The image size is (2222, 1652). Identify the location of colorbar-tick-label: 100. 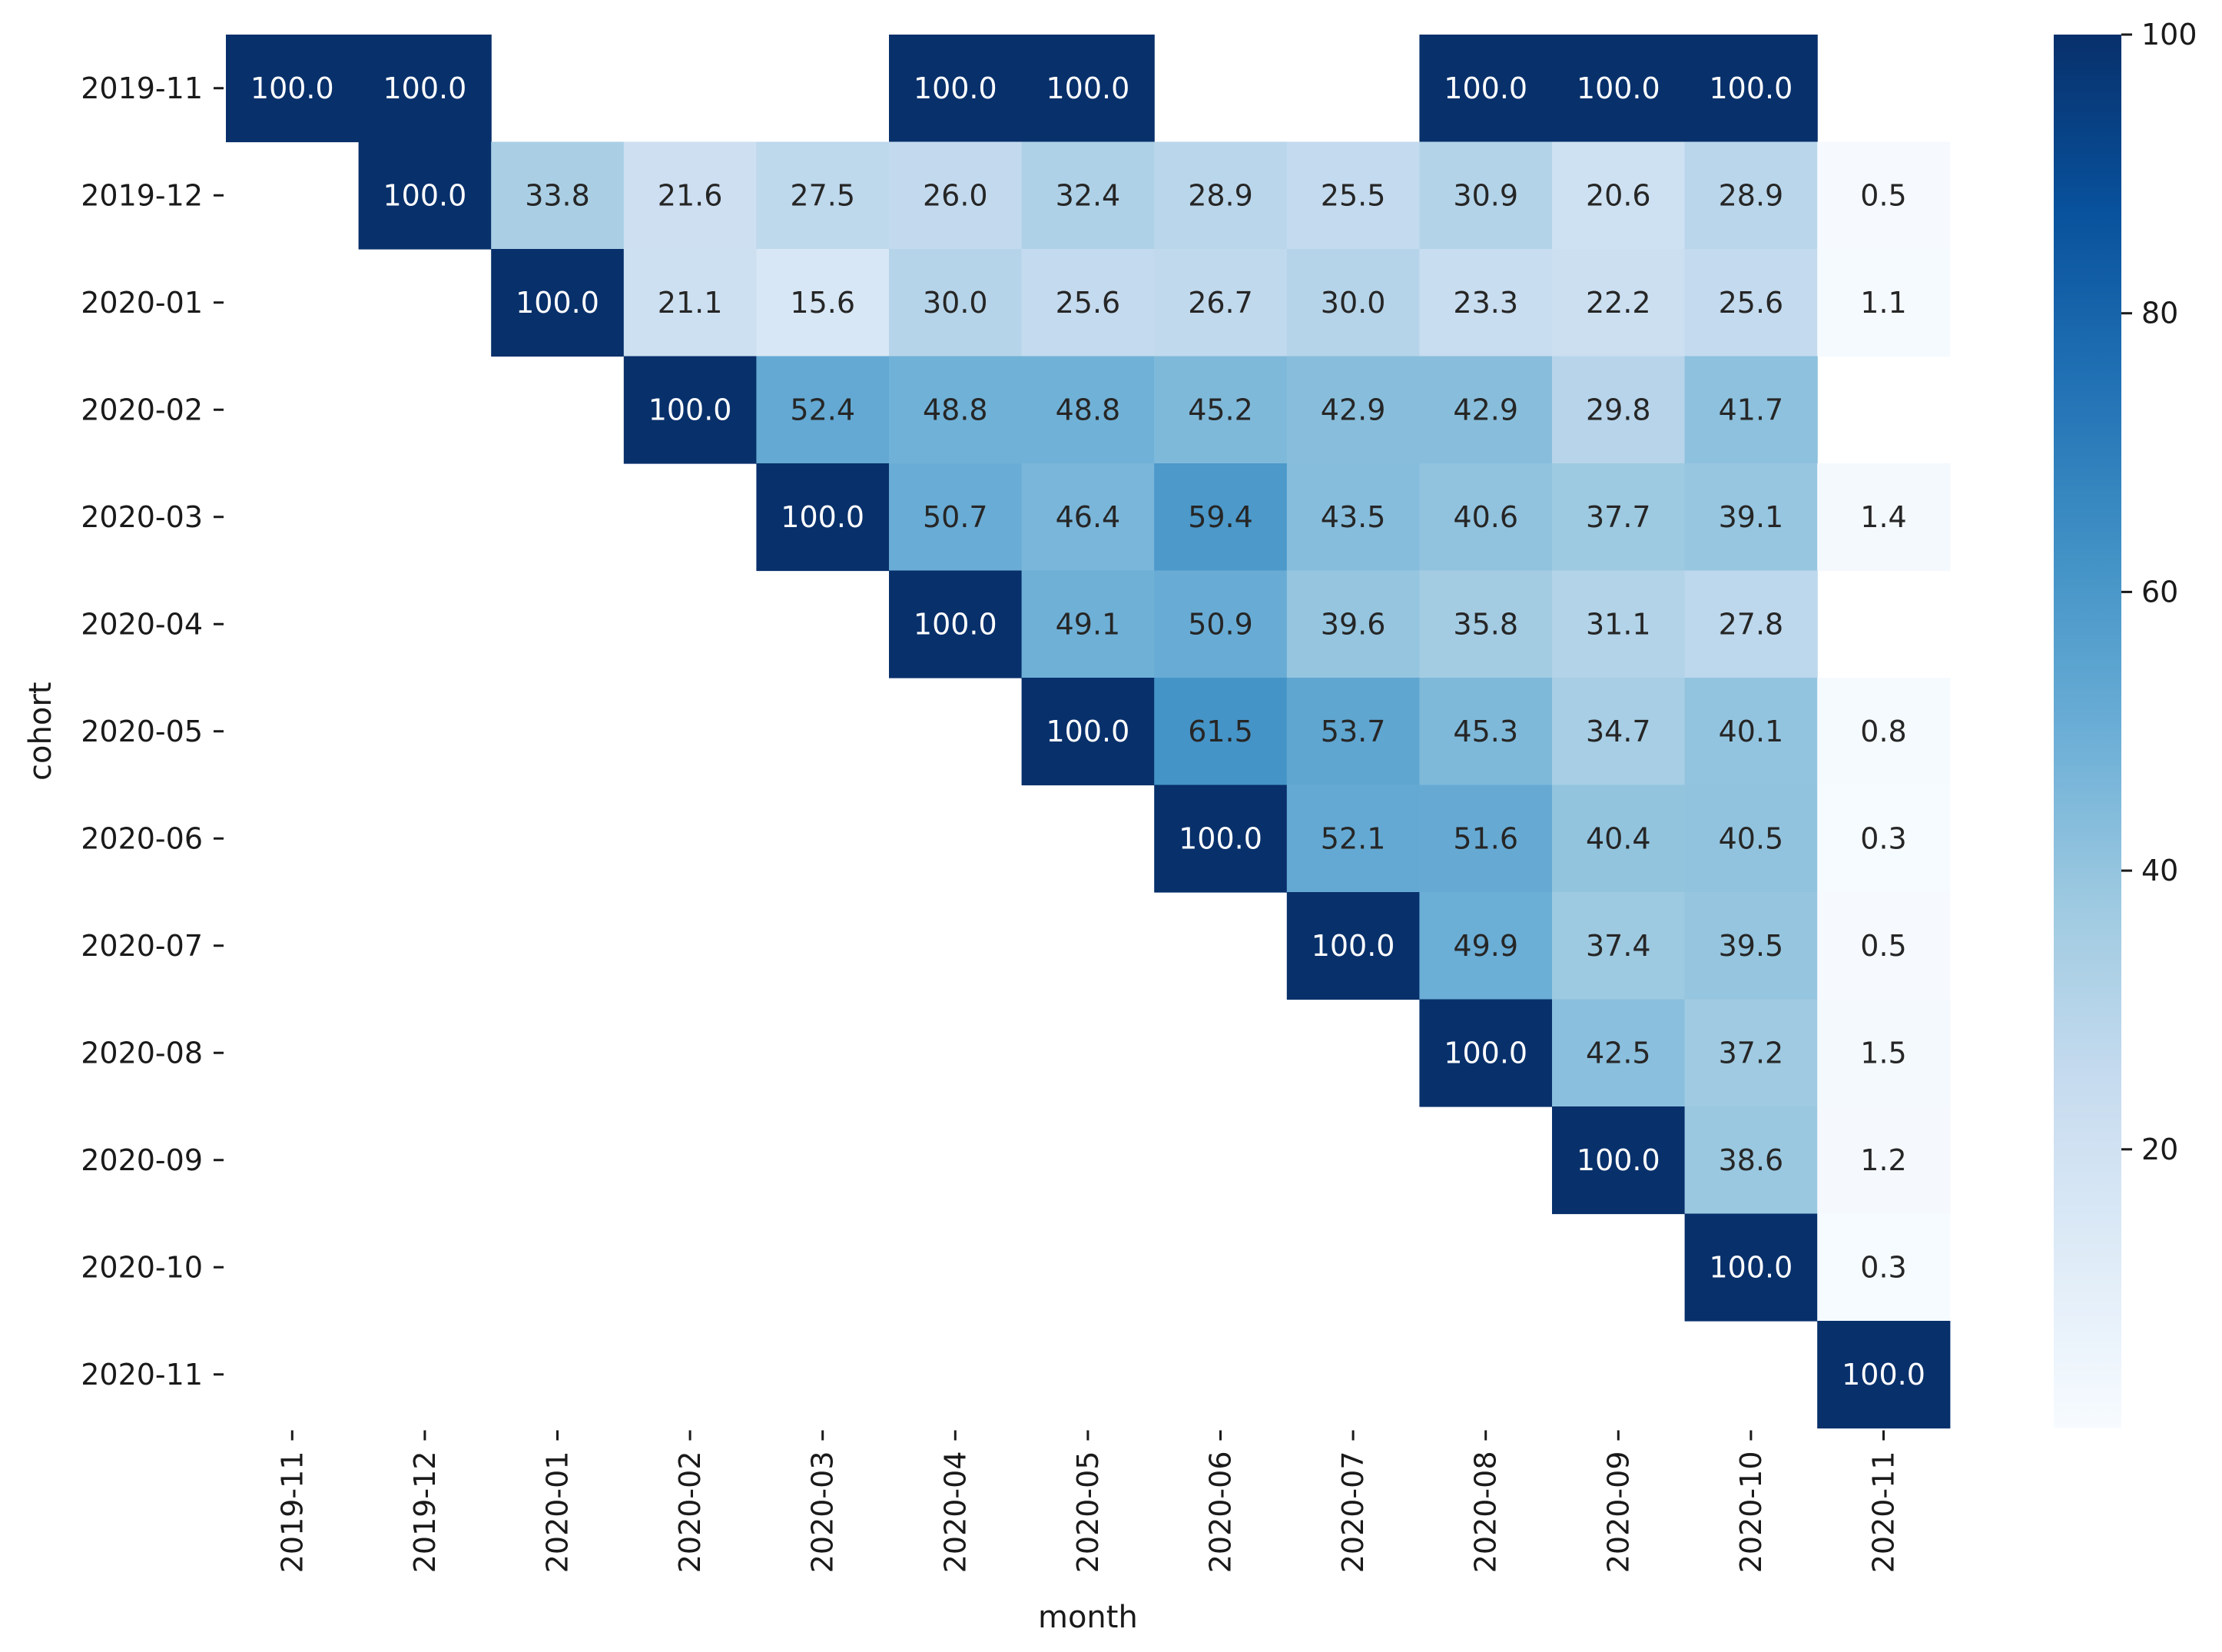
(2169, 34).